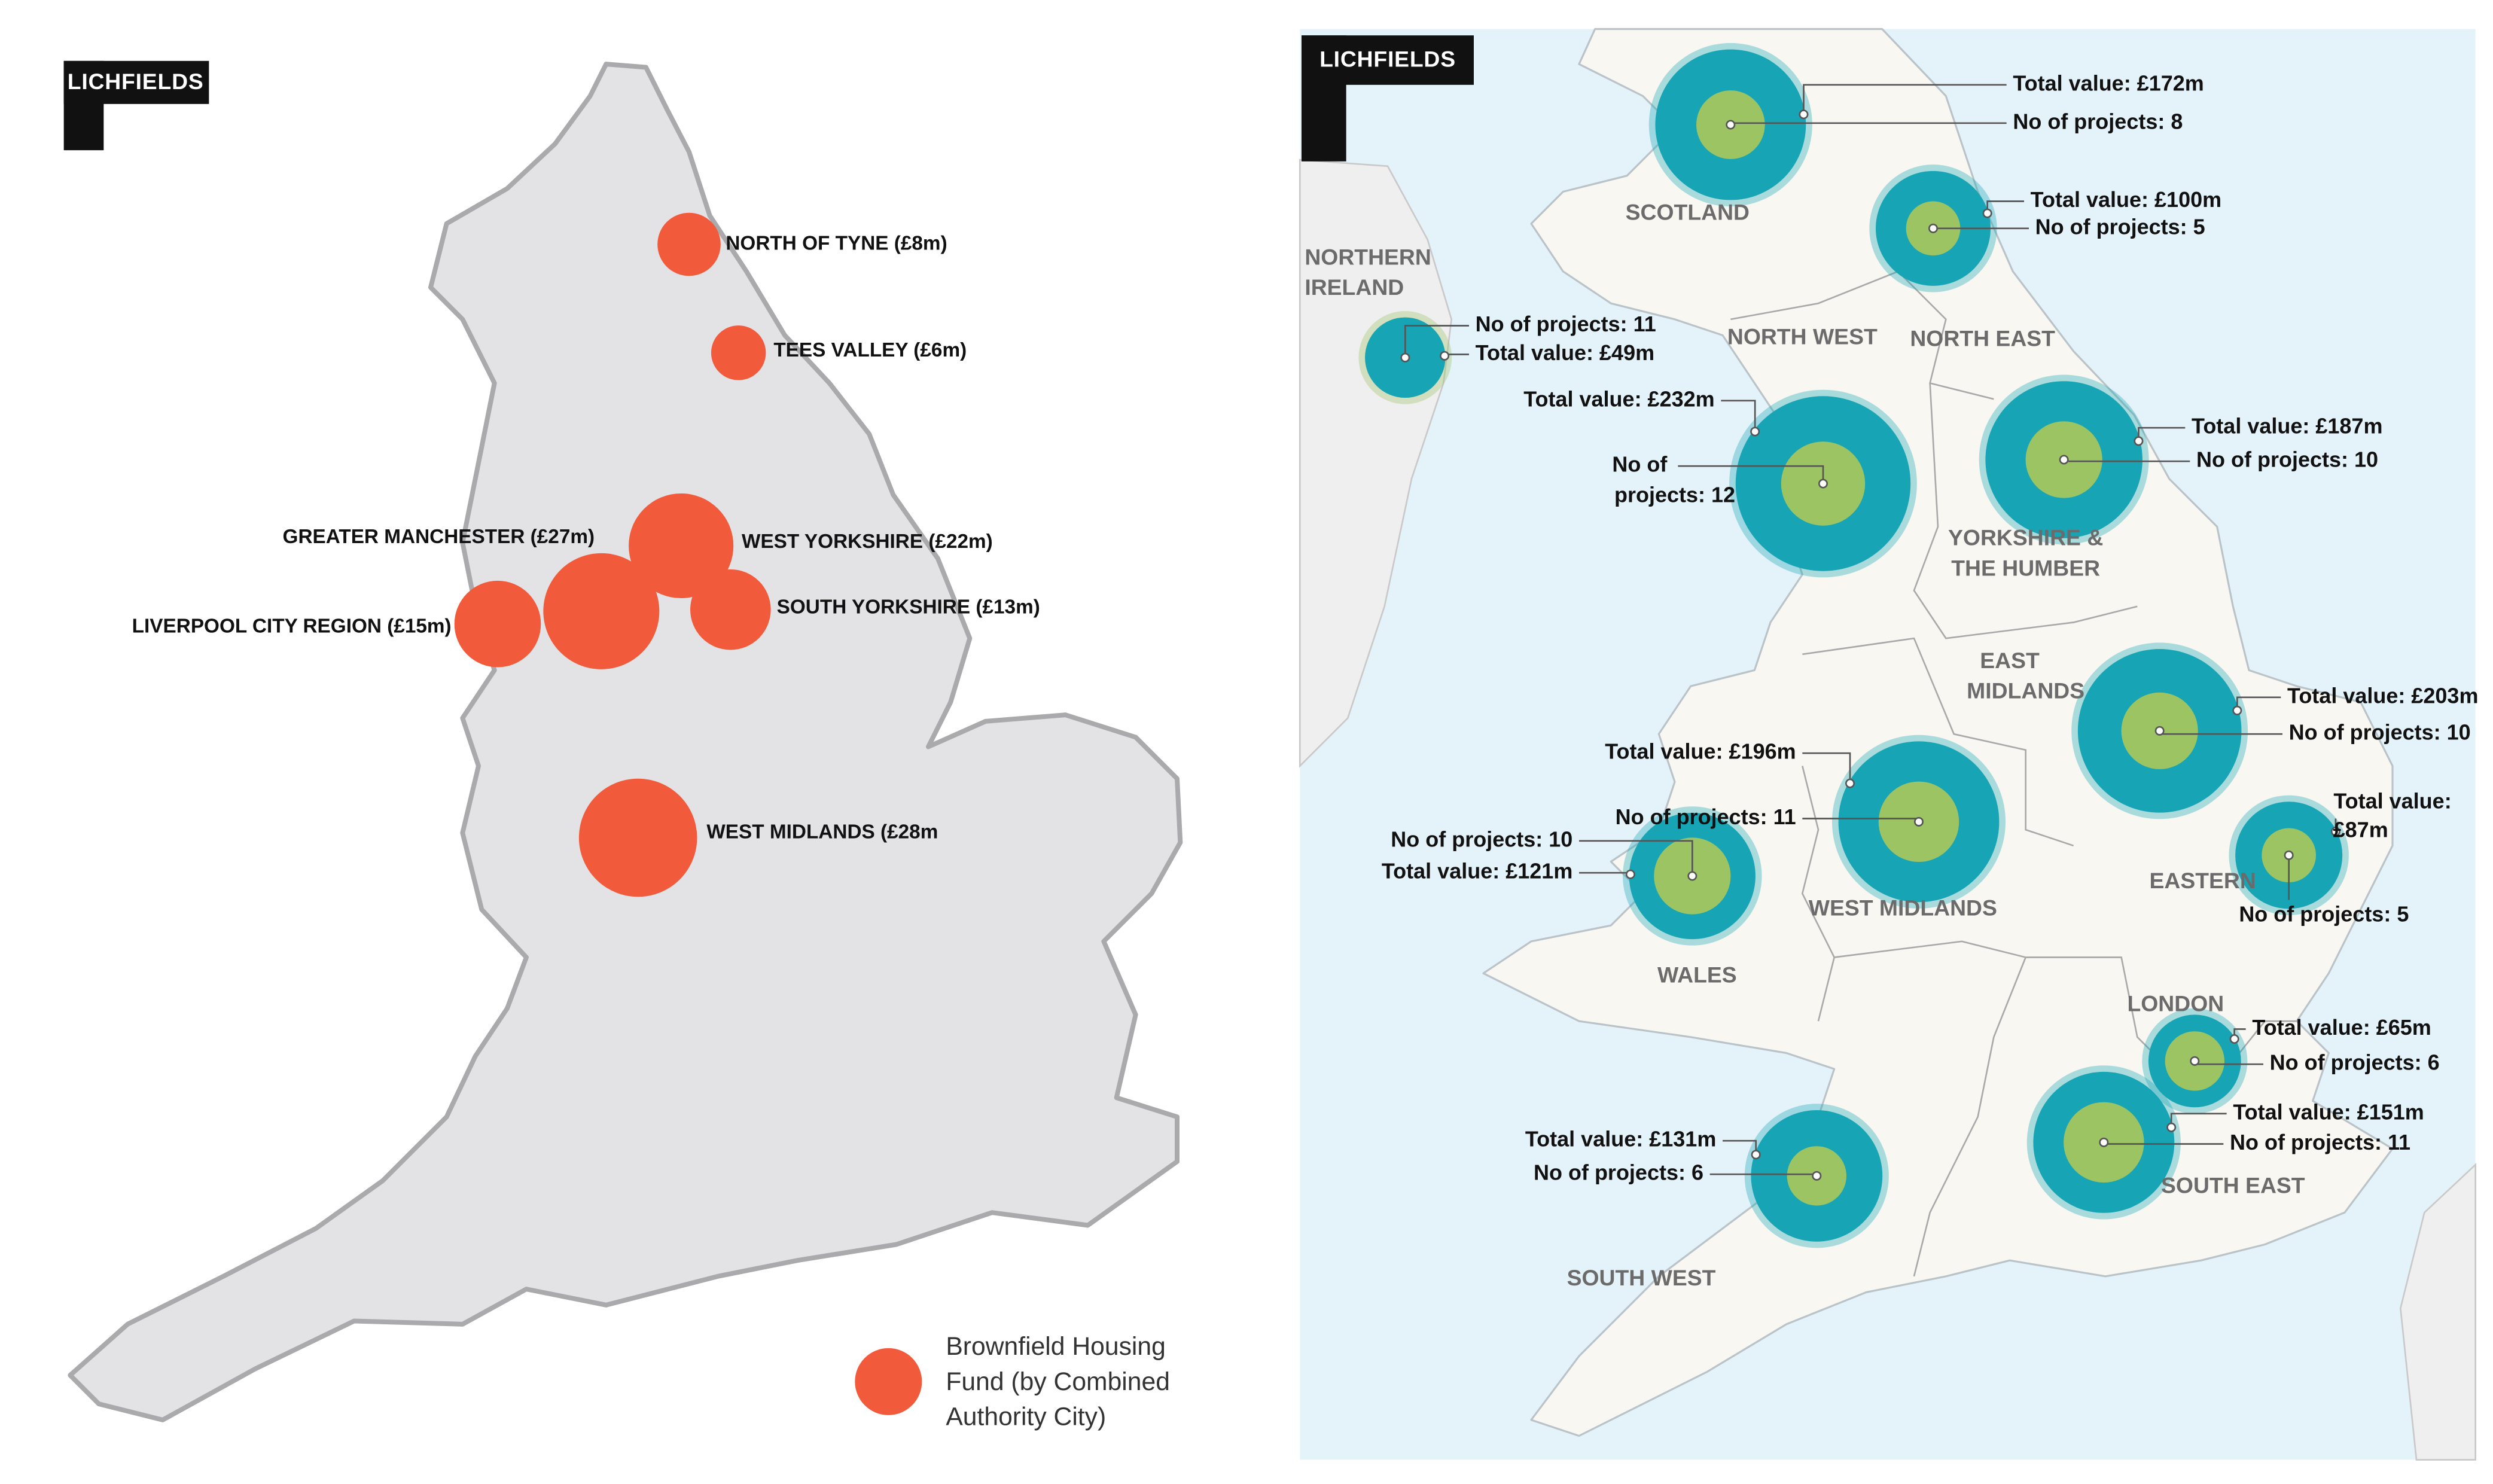  What do you see at coordinates (1565, 352) in the screenshot?
I see `total-value-label: Total value: £49m` at bounding box center [1565, 352].